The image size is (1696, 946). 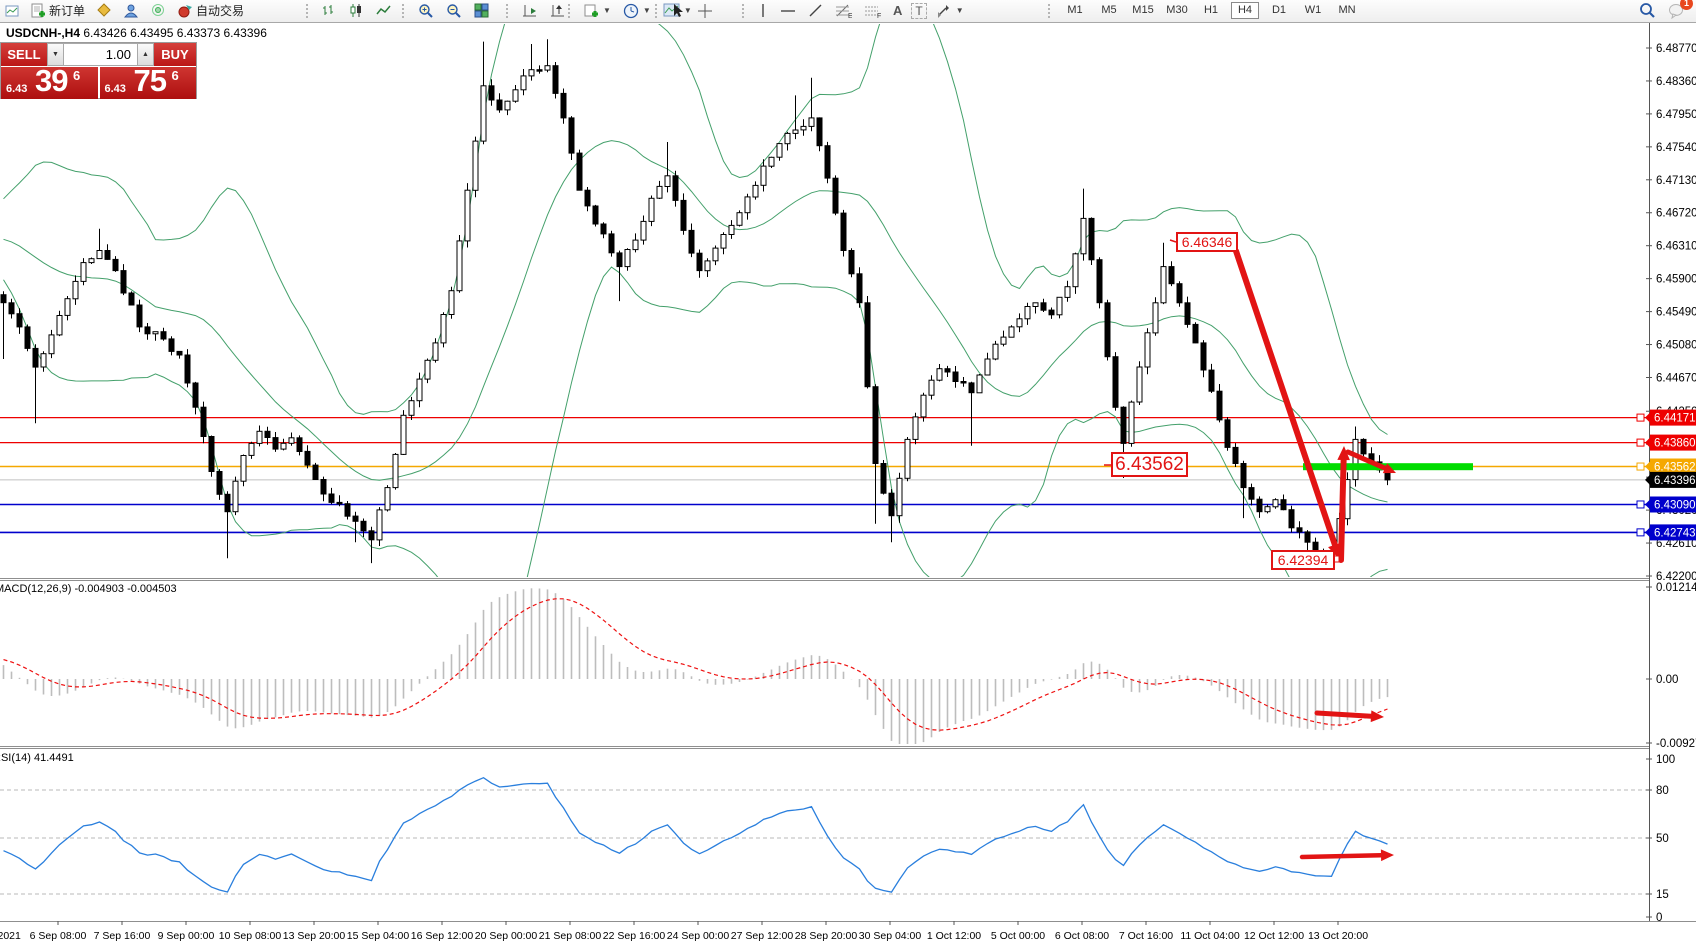 What do you see at coordinates (570, 936) in the screenshot?
I see `time-tick-label: 21 Sep 08:00` at bounding box center [570, 936].